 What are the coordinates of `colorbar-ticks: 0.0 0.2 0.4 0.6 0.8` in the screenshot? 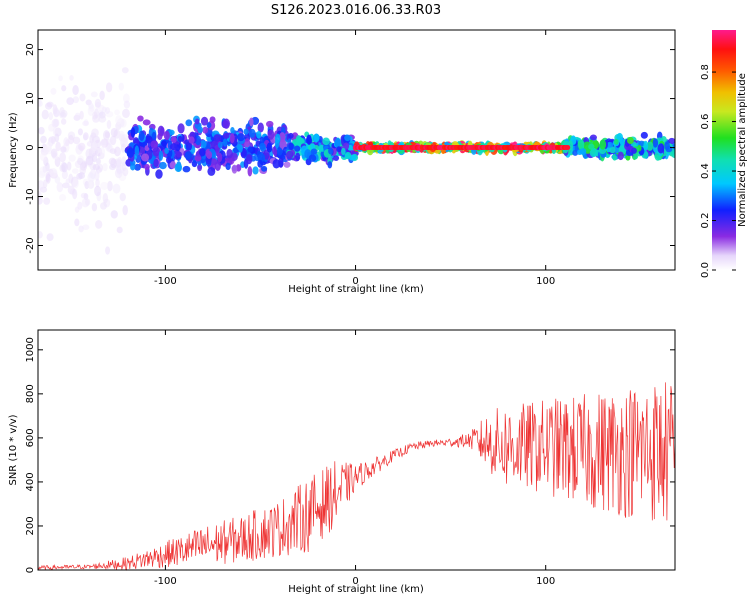 It's located at (718, 171).